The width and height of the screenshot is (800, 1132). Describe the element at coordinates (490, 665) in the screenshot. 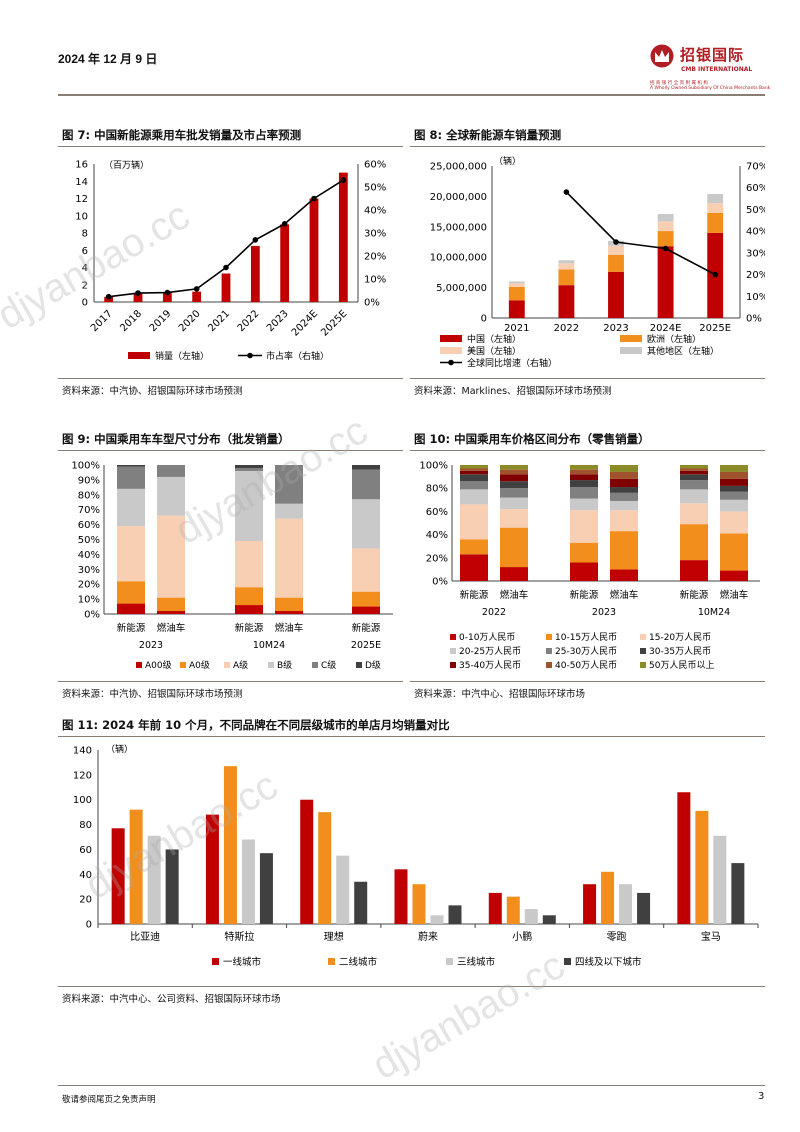

I see `legend-label: 35-40万人民币` at that location.